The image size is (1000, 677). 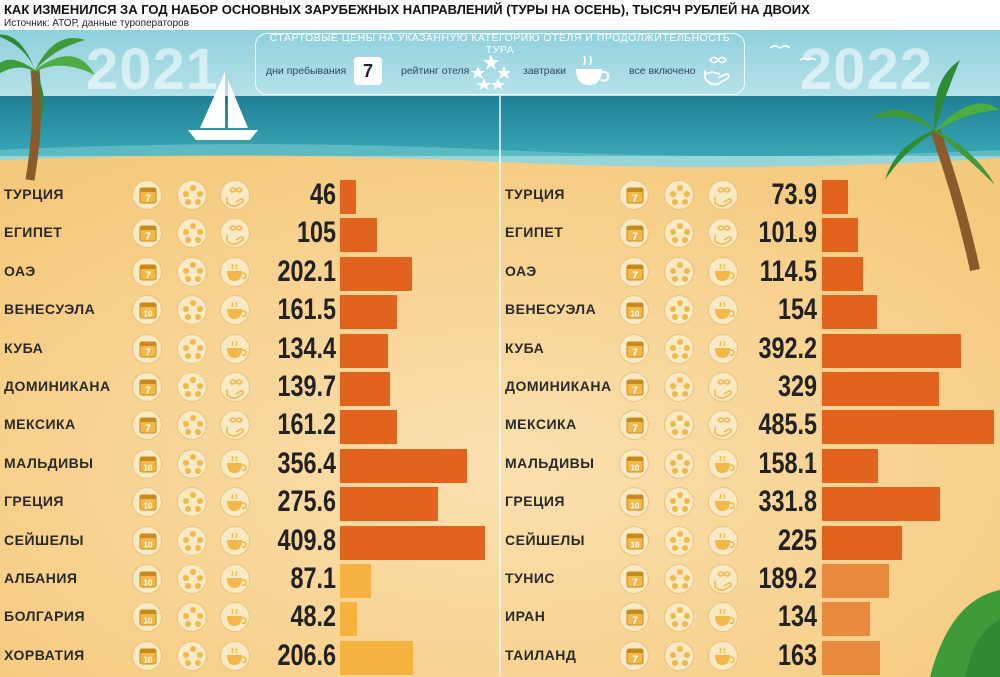 What do you see at coordinates (593, 70) in the screenshot?
I see `legend-breakfast-icon` at bounding box center [593, 70].